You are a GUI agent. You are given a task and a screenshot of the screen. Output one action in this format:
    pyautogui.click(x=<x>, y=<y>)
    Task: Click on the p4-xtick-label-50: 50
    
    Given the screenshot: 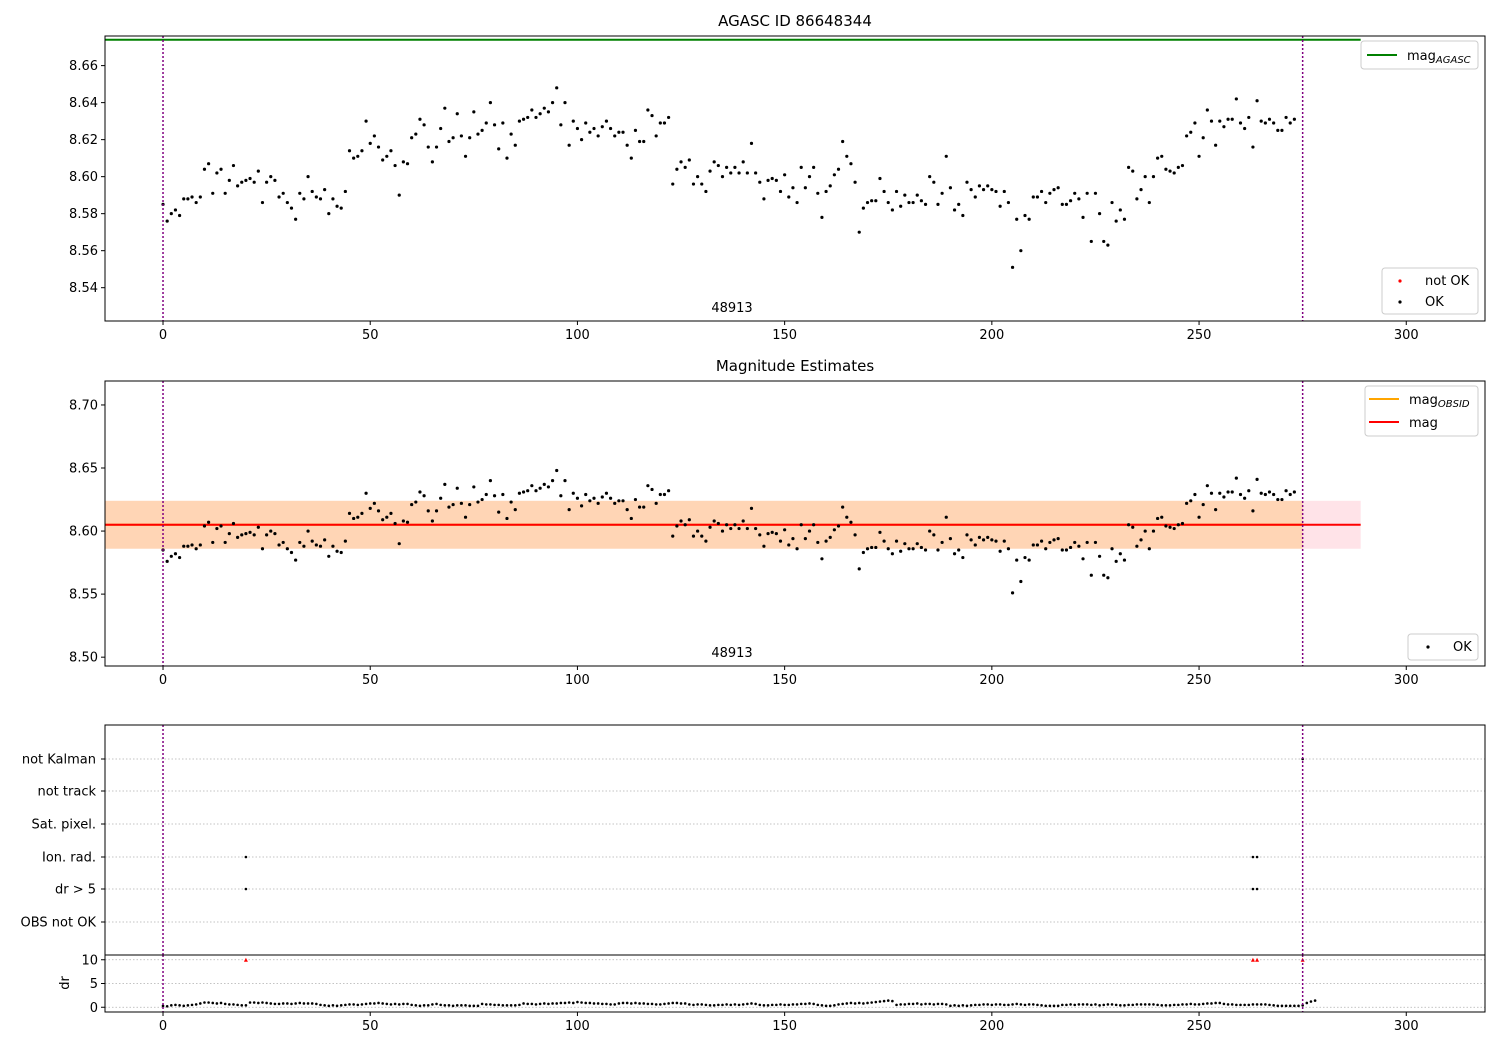 What is the action you would take?
    pyautogui.click(x=370, y=1026)
    